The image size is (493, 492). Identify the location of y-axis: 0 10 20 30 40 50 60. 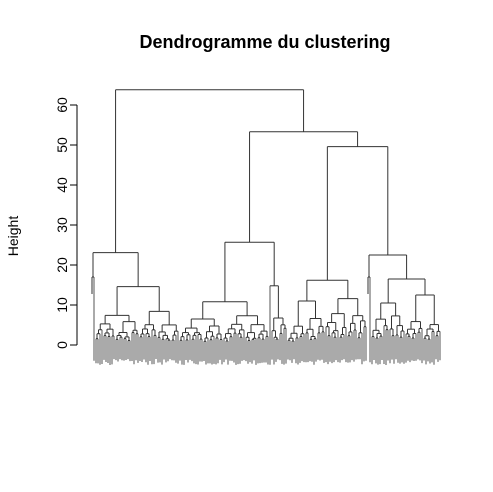
(66, 223).